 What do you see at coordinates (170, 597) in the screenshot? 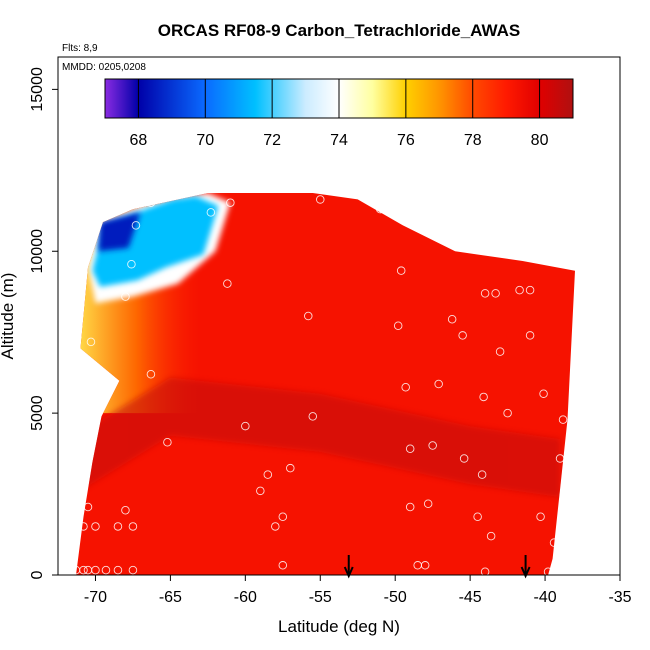
I see `x-tick-label: -65` at bounding box center [170, 597].